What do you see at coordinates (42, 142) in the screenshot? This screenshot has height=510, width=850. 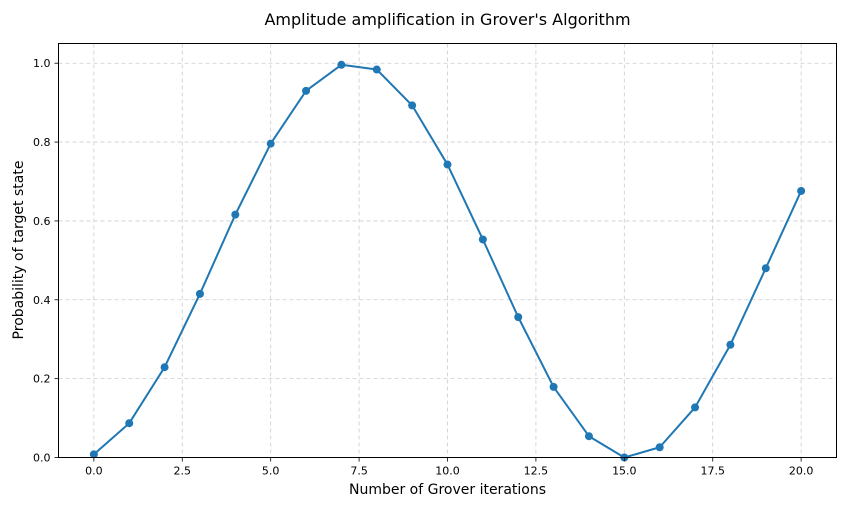 I see `y-tick-label: 0.8` at bounding box center [42, 142].